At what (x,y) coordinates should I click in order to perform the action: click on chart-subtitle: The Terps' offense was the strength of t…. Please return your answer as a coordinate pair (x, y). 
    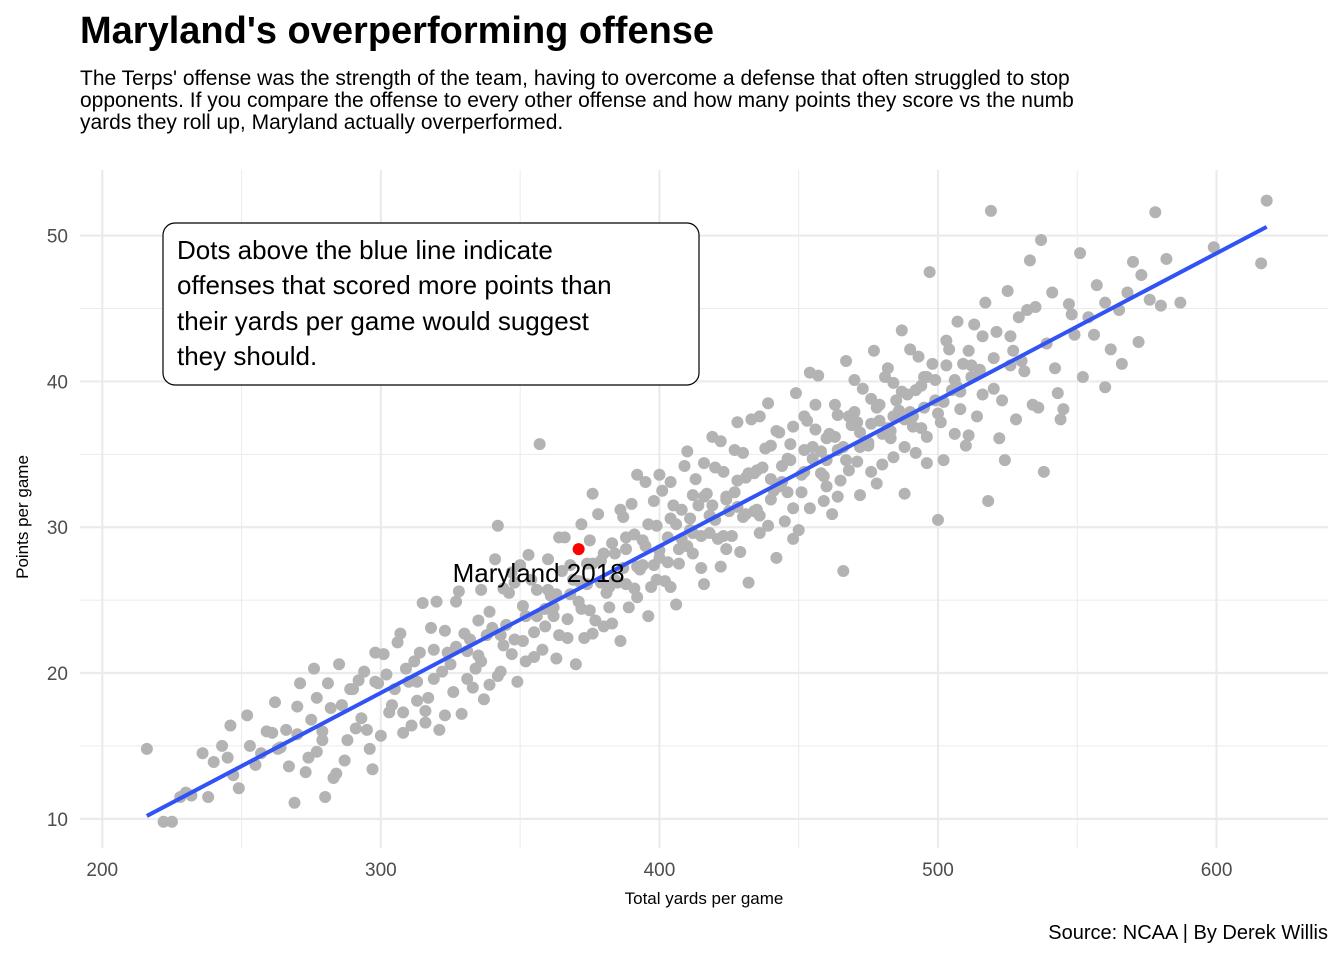
    Looking at the image, I should click on (705, 101).